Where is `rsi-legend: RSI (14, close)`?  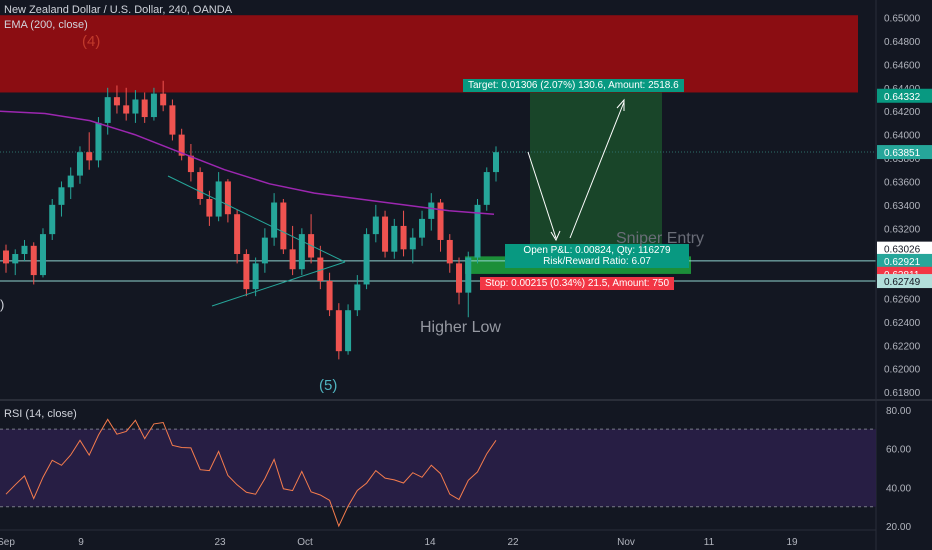
rsi-legend: RSI (14, close) is located at coordinates (40, 414).